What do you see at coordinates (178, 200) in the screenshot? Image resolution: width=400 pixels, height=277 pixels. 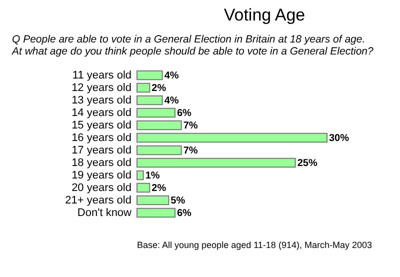 I see `data-label: 5%` at bounding box center [178, 200].